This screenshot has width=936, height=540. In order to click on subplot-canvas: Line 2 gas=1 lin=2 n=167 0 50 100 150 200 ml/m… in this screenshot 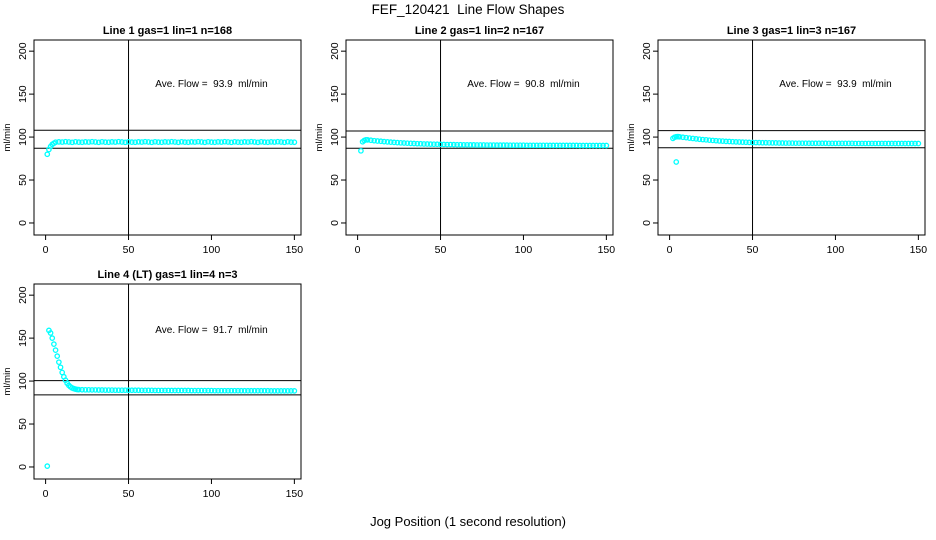, I will do `click(464, 140)`.